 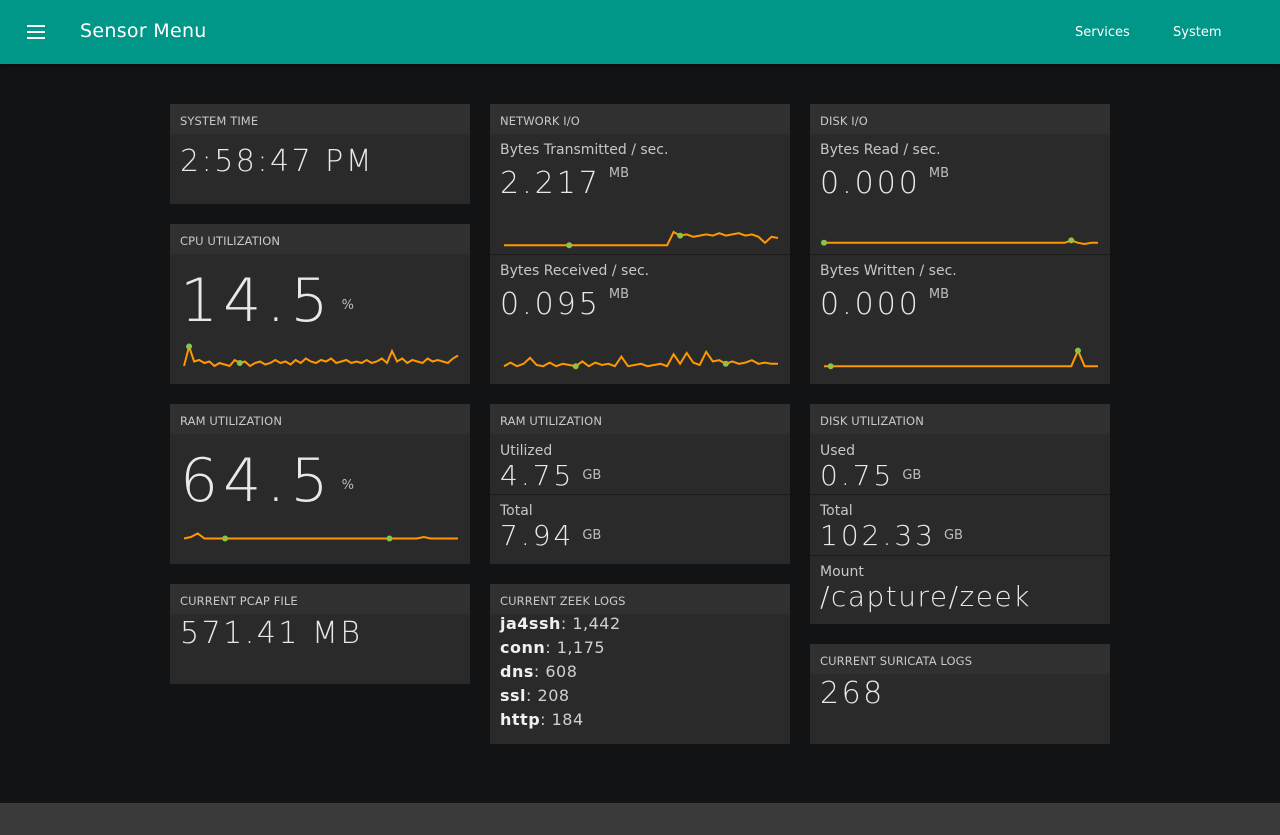 I want to click on ram-total-label: Total, so click(x=516, y=511).